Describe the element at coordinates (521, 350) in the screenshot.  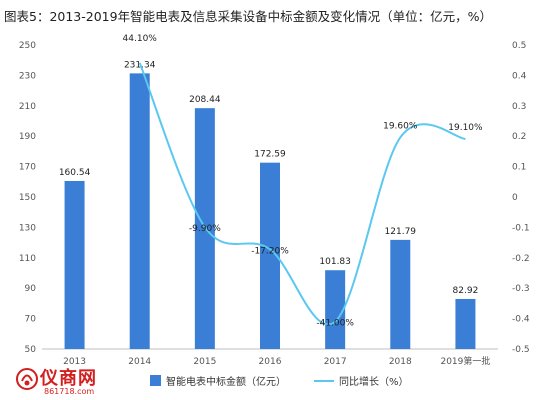
I see `y-right-tick-label: -0.5` at that location.